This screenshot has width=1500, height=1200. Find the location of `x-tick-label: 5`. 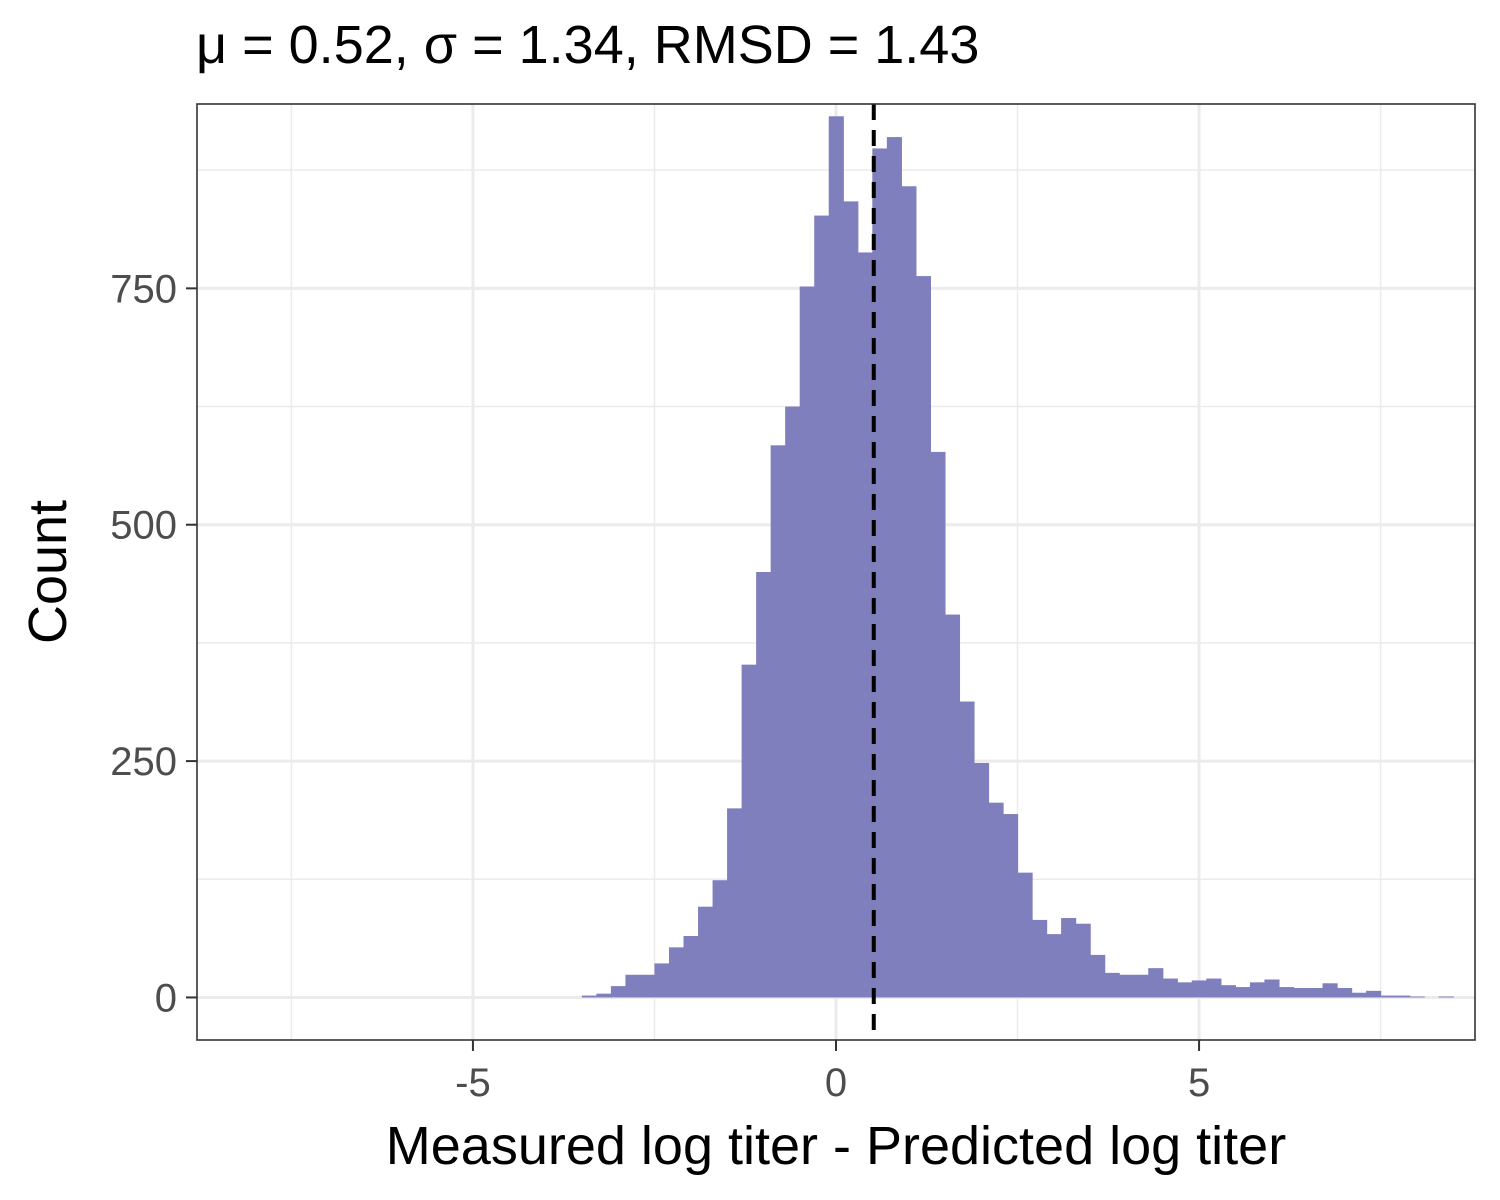

x-tick-label: 5 is located at coordinates (1199, 1083).